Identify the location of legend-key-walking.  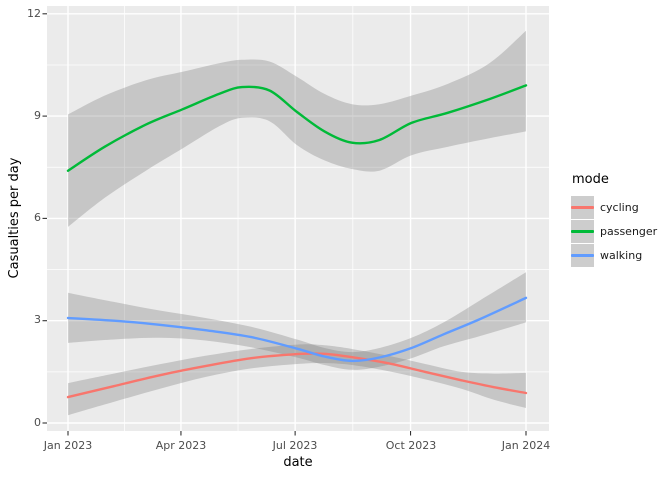
(582, 255).